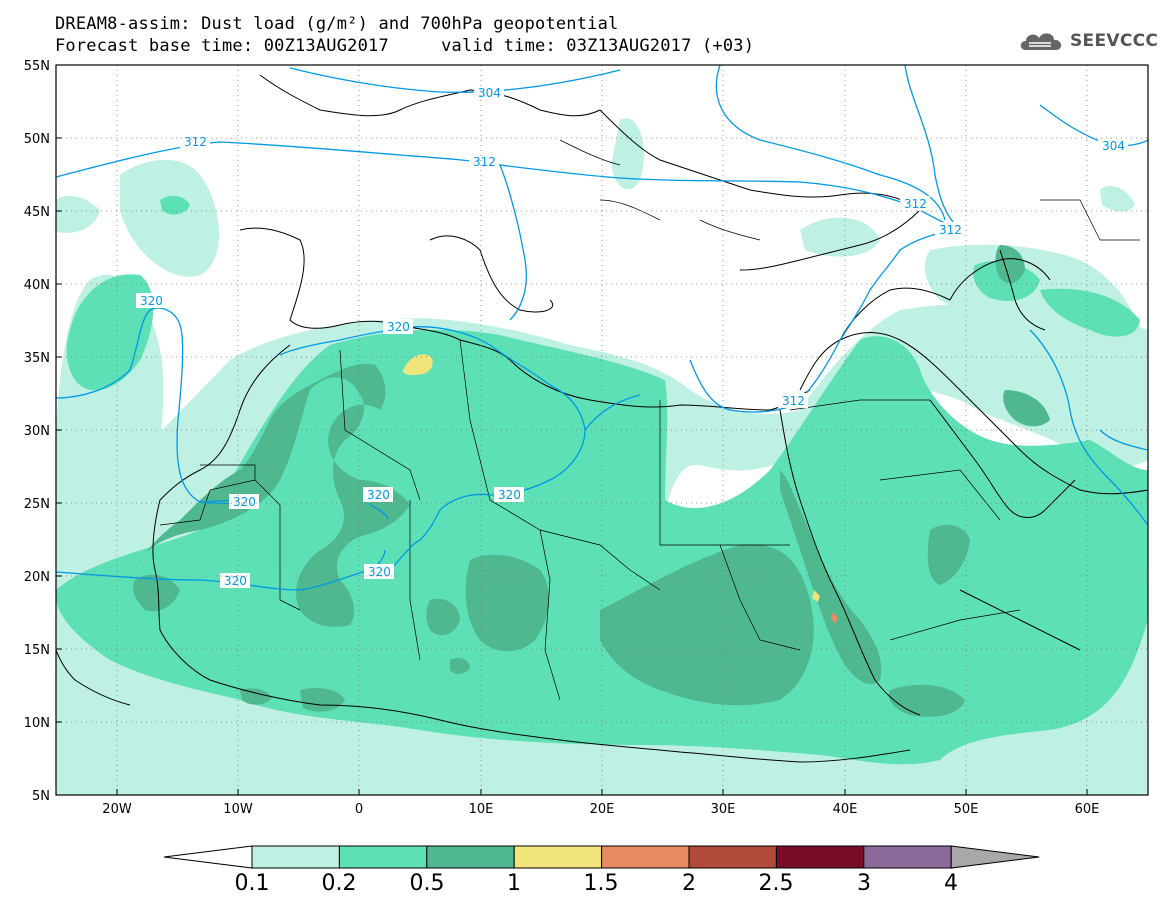  What do you see at coordinates (41, 796) in the screenshot?
I see `lat-label: 5N` at bounding box center [41, 796].